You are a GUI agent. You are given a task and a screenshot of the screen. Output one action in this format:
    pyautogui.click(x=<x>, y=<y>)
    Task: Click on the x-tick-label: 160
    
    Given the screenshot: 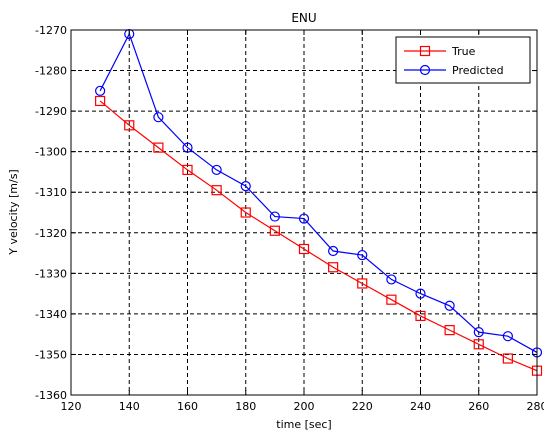 What is the action you would take?
    pyautogui.click(x=187, y=406)
    